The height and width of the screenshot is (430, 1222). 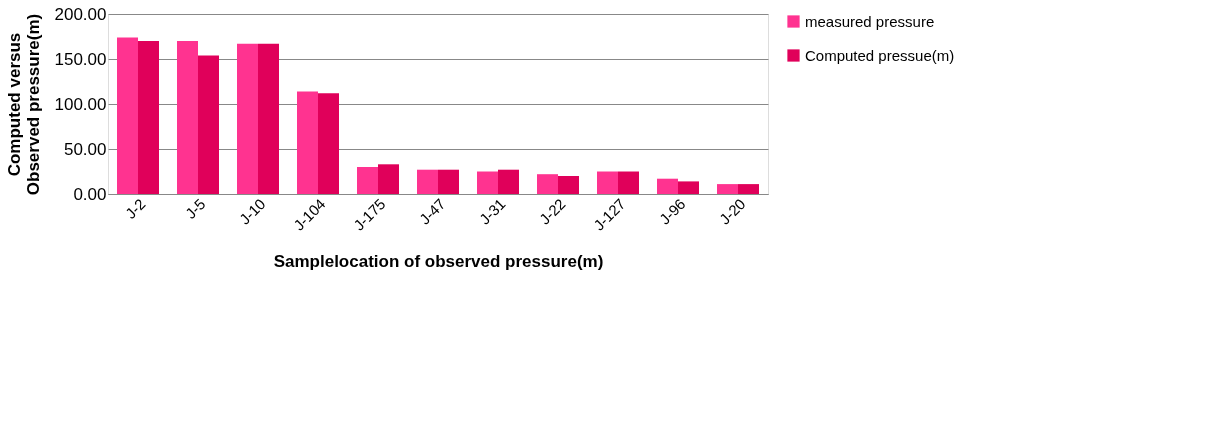 I want to click on y-tick-label: 100.00, so click(x=80, y=104).